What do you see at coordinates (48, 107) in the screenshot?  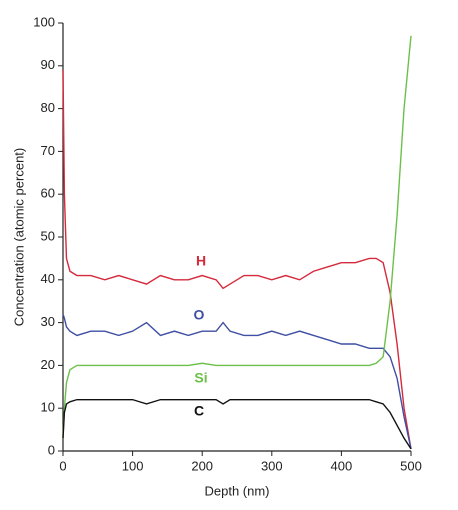 I see `y-tick-label: 80` at bounding box center [48, 107].